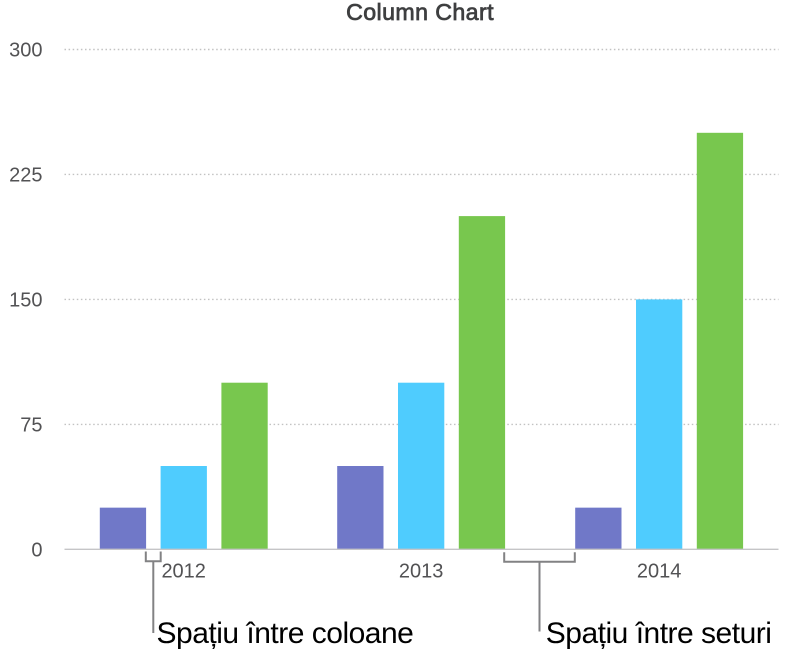  Describe the element at coordinates (659, 572) in the screenshot. I see `svg-text: 2014` at that location.